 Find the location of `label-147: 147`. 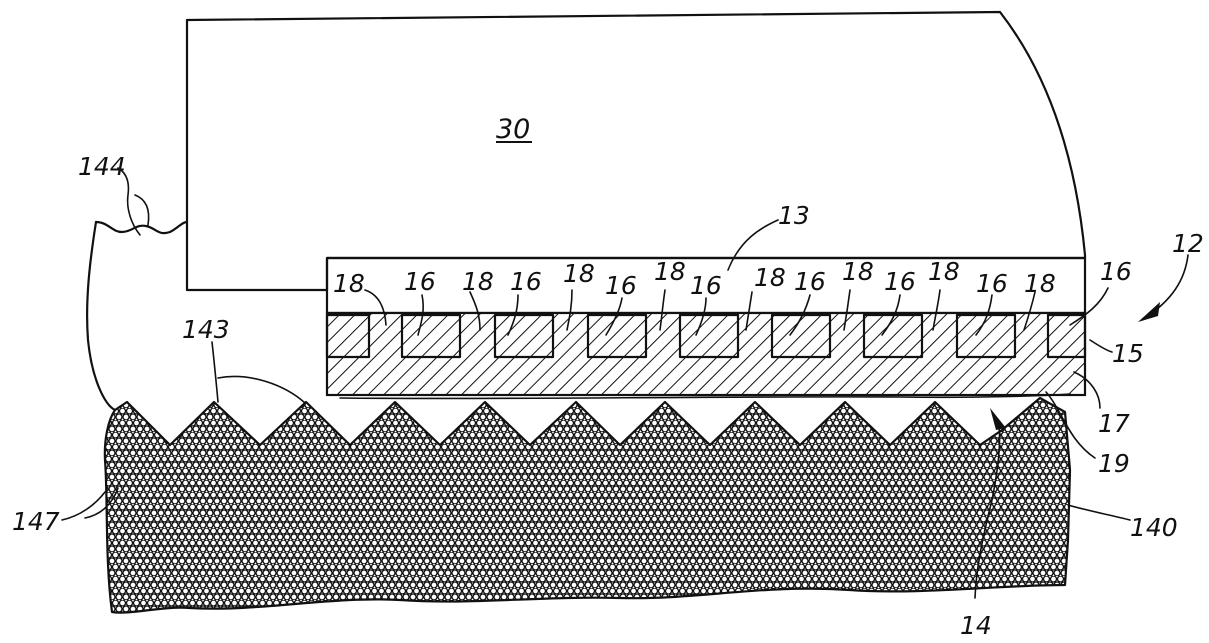

label-147: 147 is located at coordinates (36, 521).